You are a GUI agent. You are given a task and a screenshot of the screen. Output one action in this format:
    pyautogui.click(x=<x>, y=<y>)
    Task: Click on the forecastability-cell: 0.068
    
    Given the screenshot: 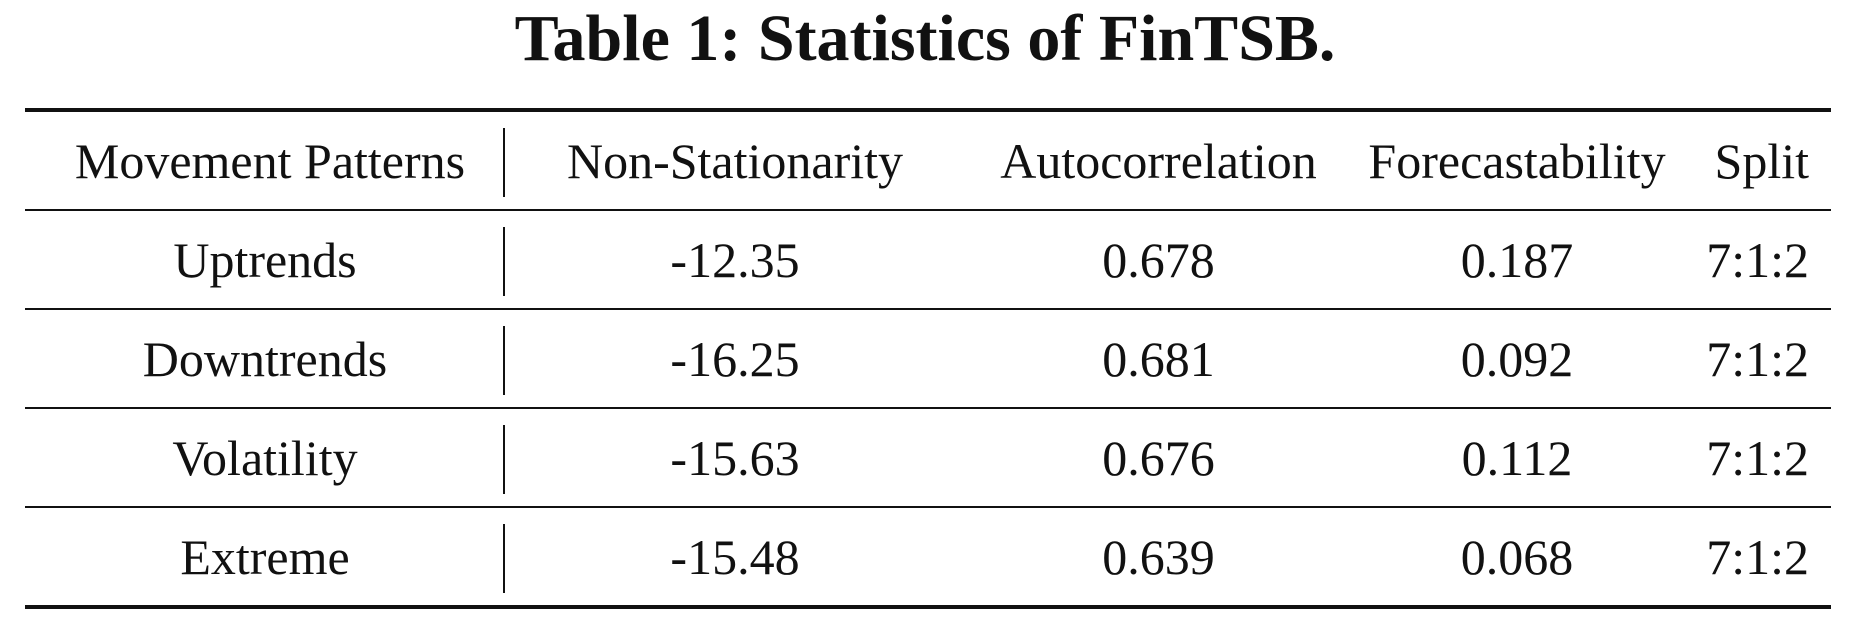 What is the action you would take?
    pyautogui.click(x=1517, y=558)
    